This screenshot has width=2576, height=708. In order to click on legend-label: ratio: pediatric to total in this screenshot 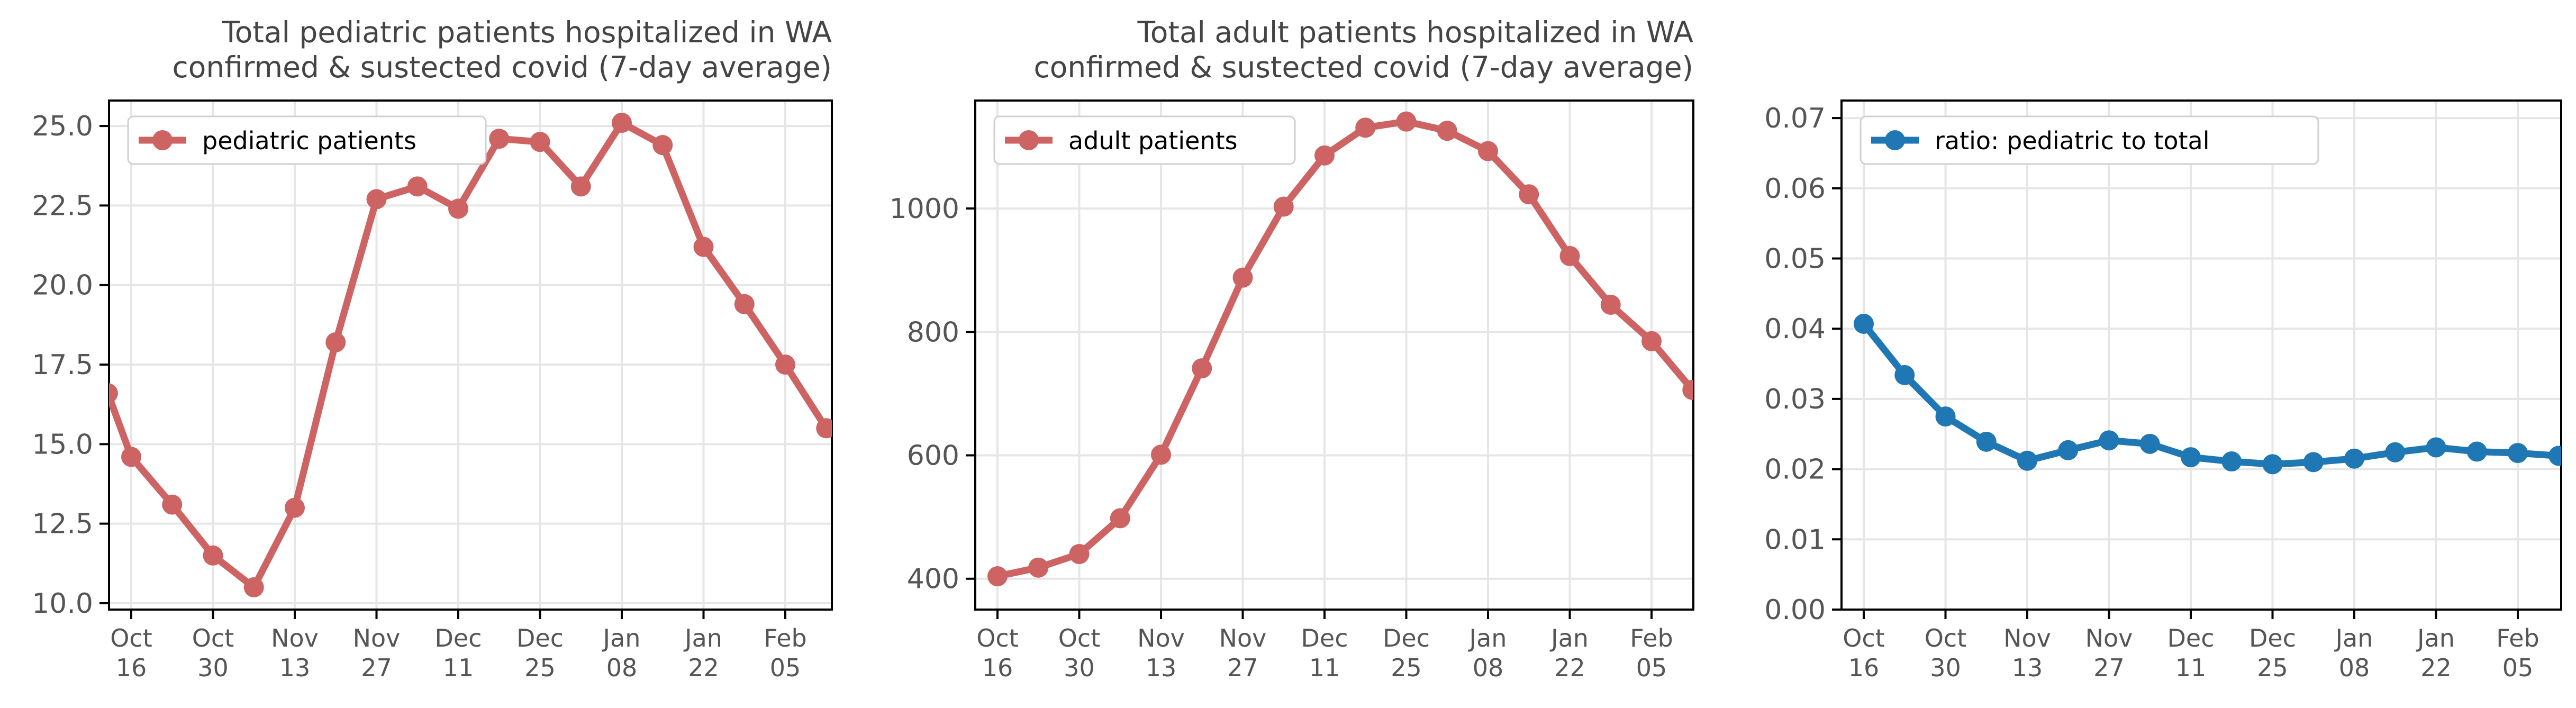, I will do `click(2072, 140)`.